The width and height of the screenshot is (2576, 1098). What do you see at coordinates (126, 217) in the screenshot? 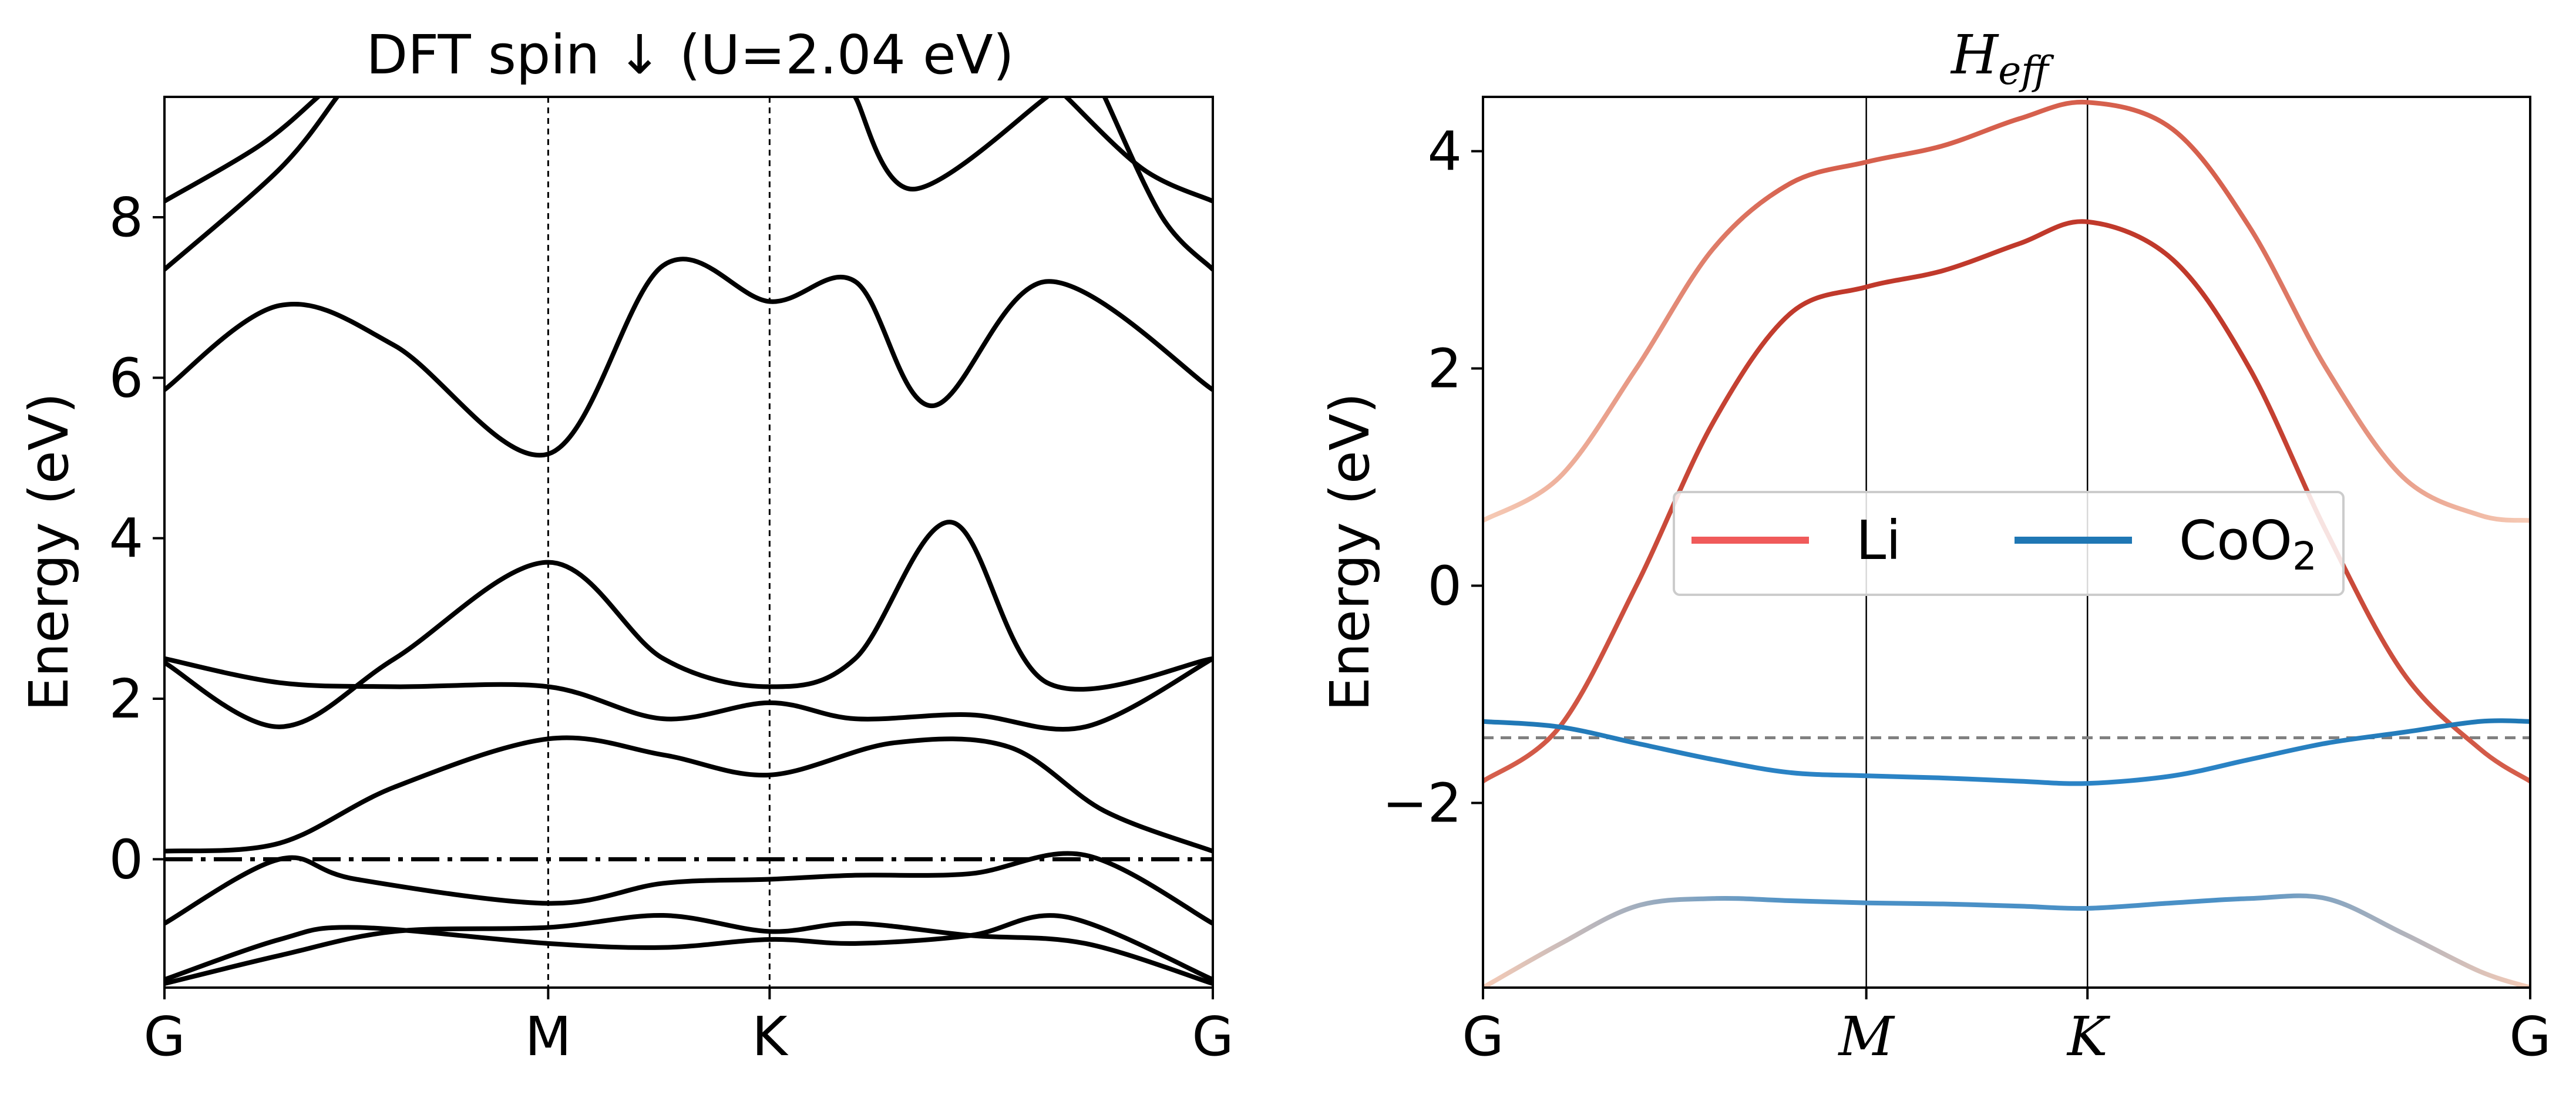
I see `left-ytick-label: 8` at bounding box center [126, 217].